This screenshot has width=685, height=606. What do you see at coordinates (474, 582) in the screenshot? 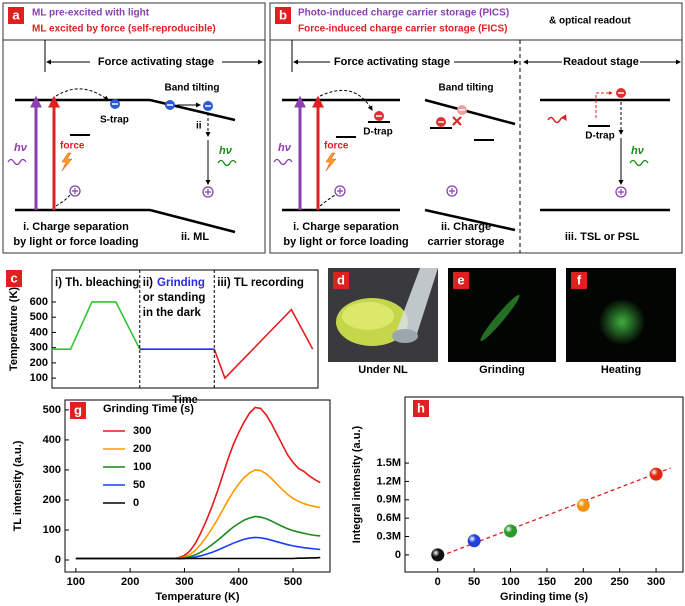
I see `x-tick-label: 50` at bounding box center [474, 582].